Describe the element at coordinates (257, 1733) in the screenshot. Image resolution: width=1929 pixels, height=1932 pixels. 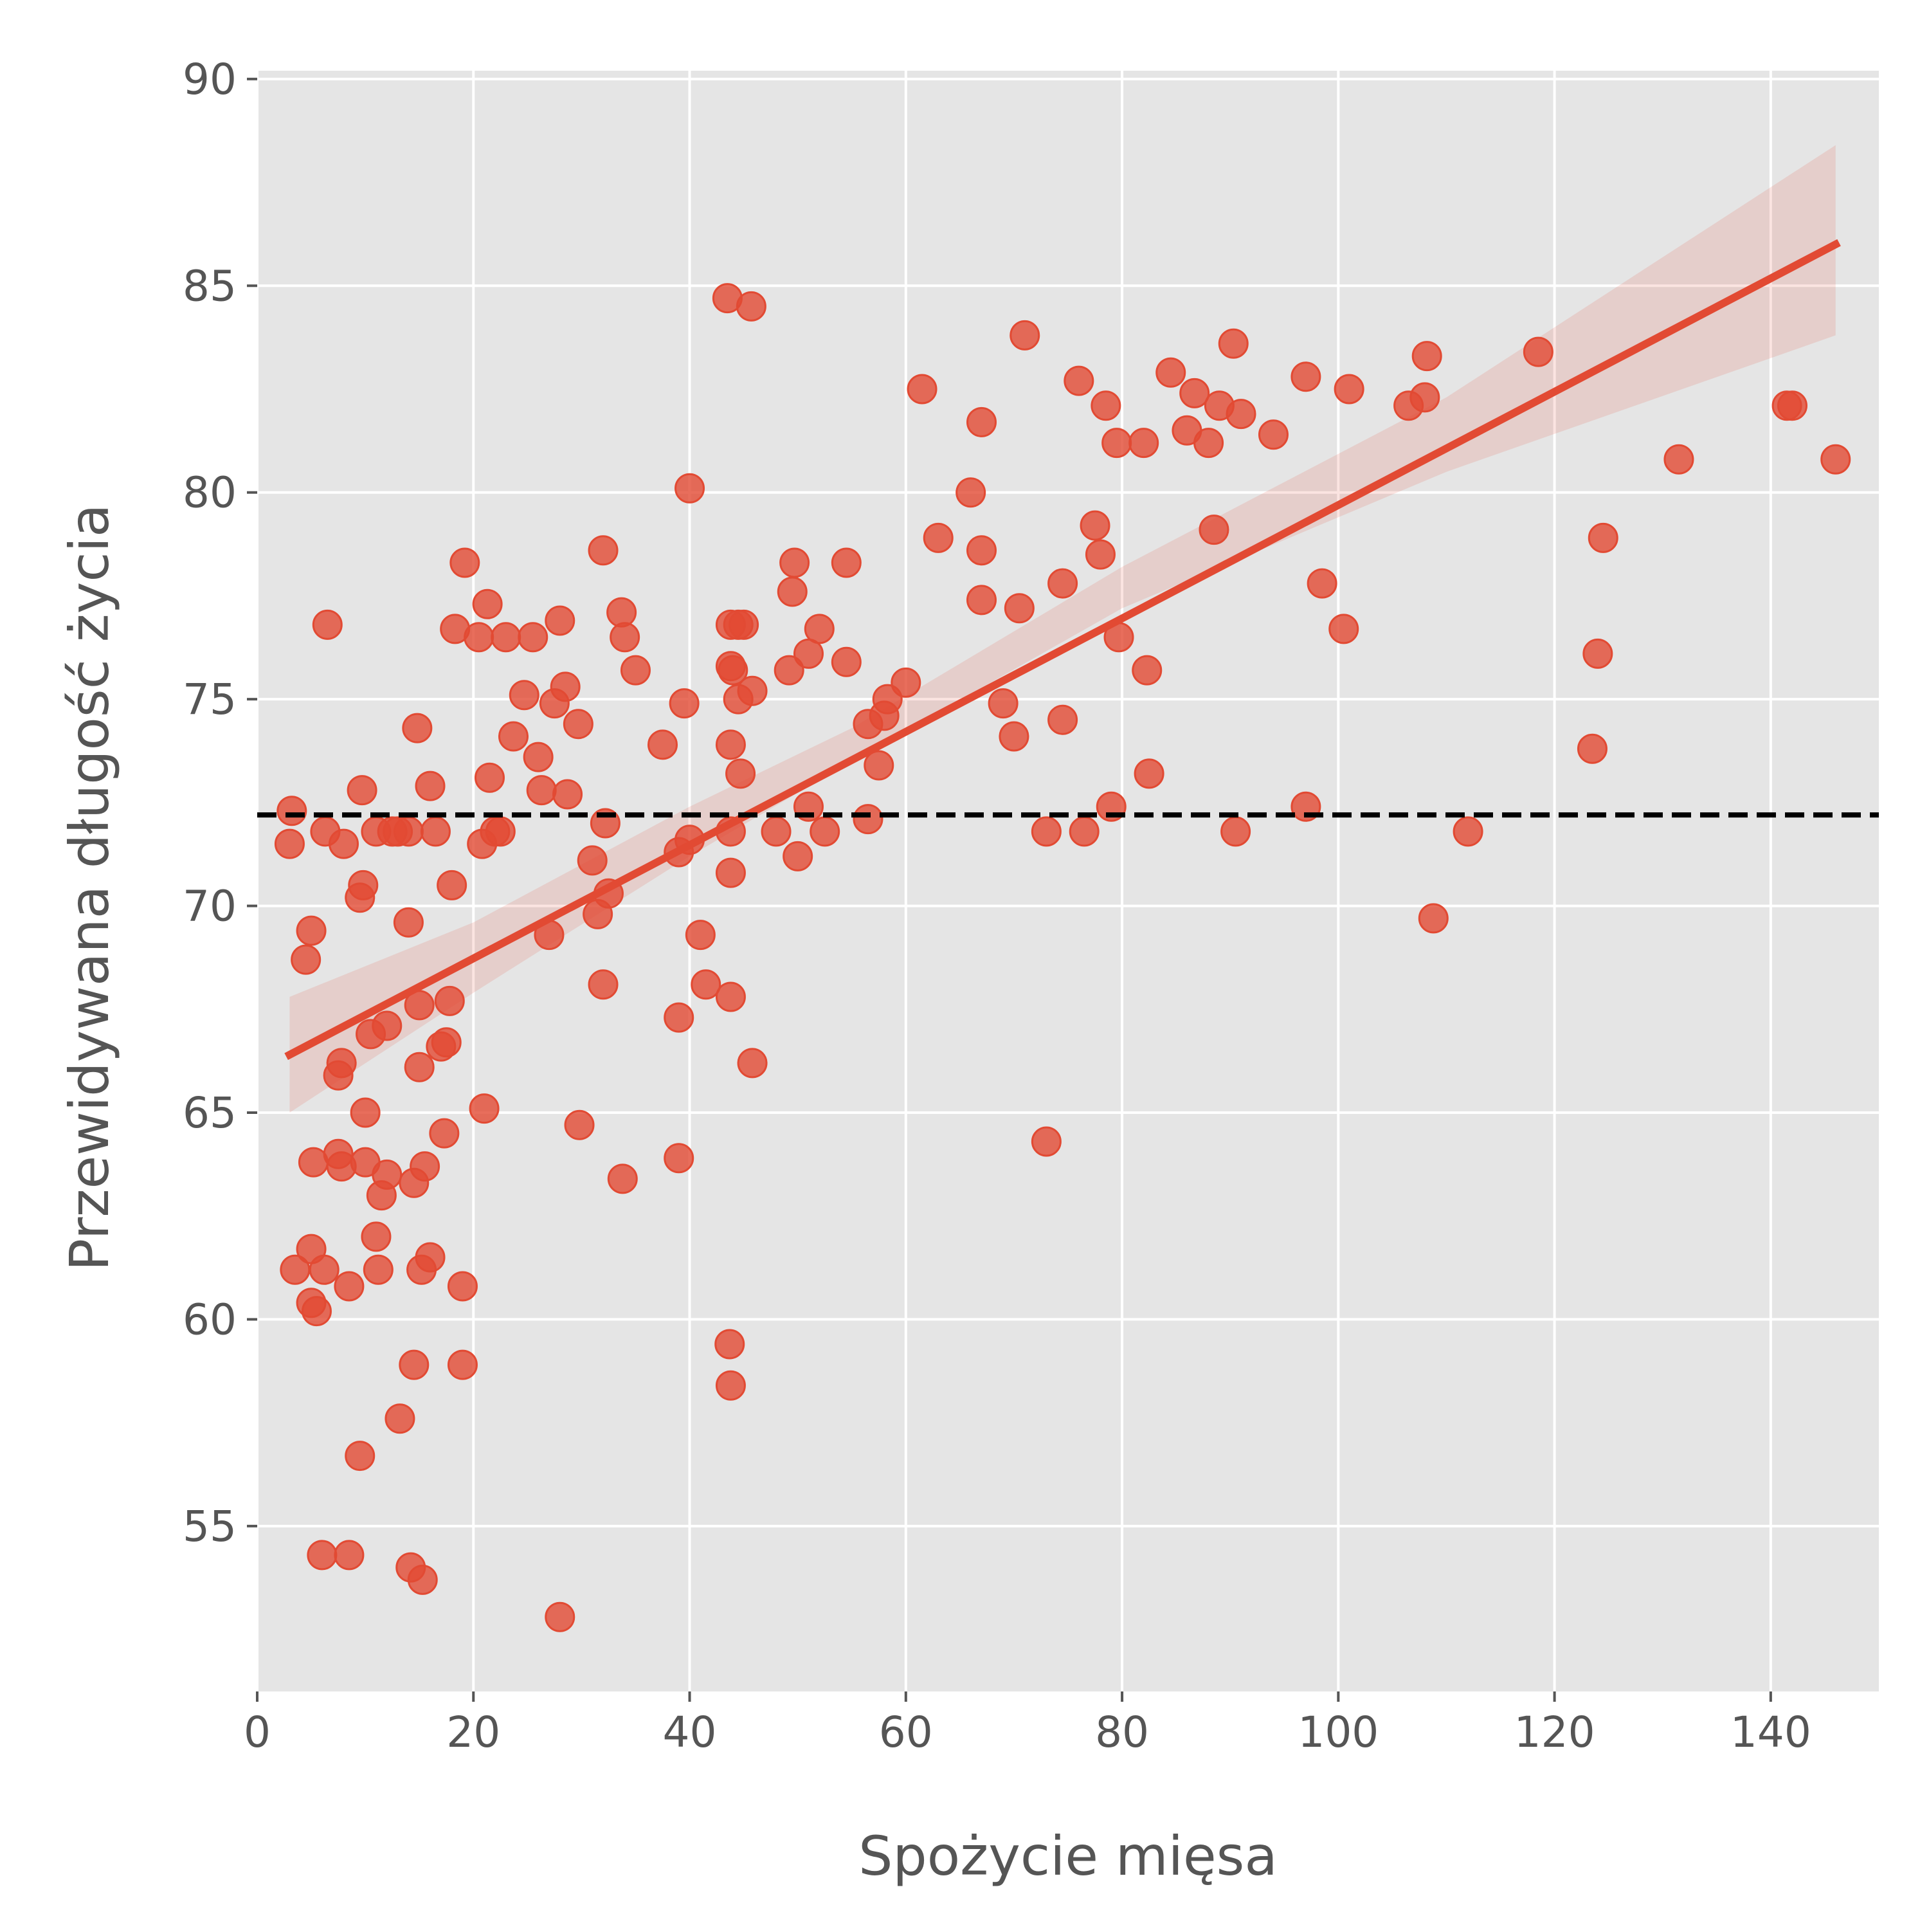
I see `x-tick-label: 0` at that location.